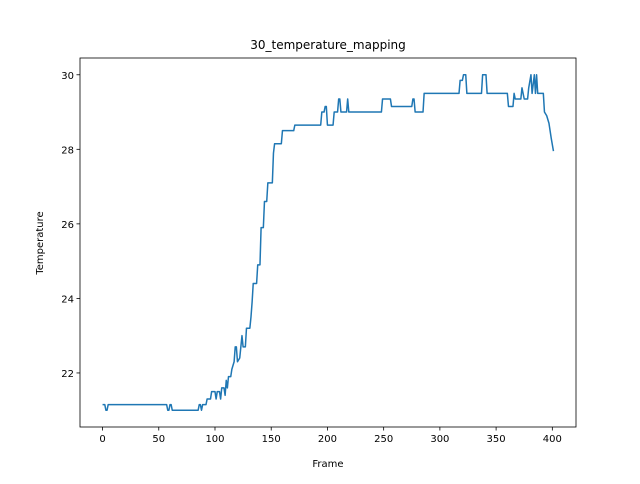 This screenshot has width=640, height=484. I want to click on y-tick-label: 24, so click(67, 299).